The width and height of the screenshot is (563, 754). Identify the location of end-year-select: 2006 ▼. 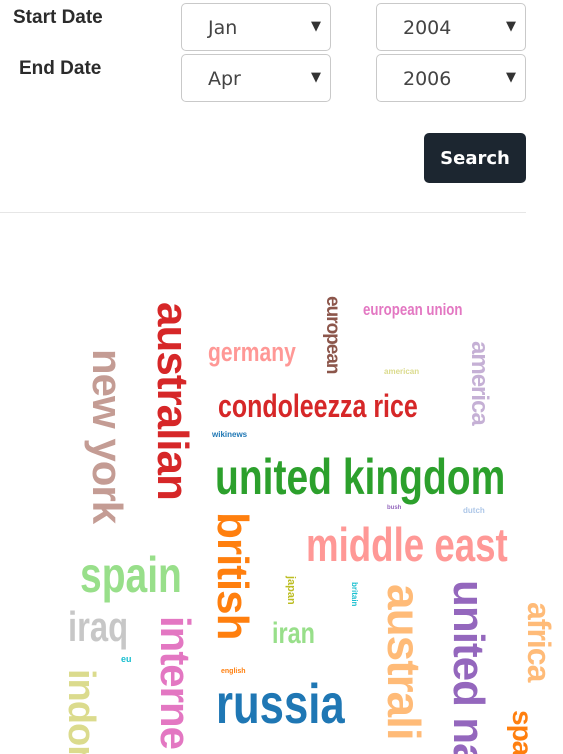
(451, 78).